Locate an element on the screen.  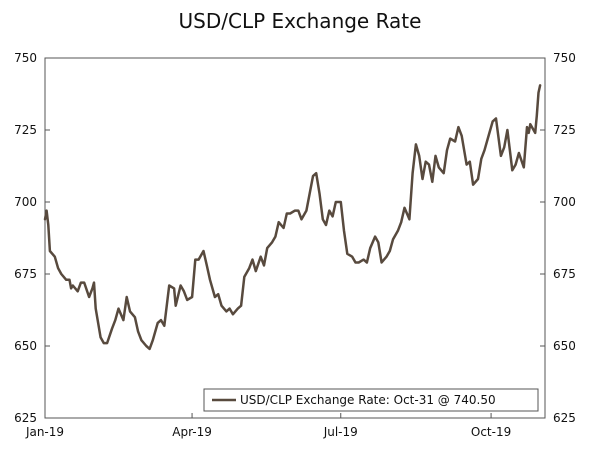
y-tick-label-right: 675 is located at coordinates (564, 274).